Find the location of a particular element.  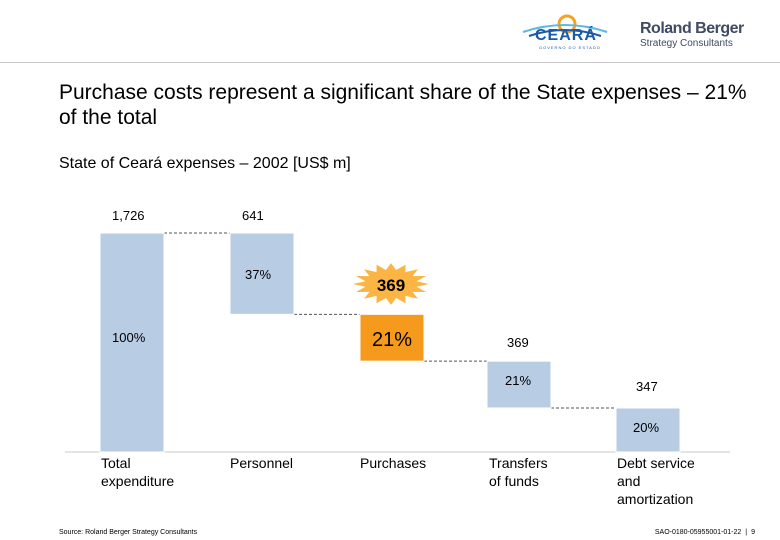

category-label-0: Total is located at coordinates (116, 463).